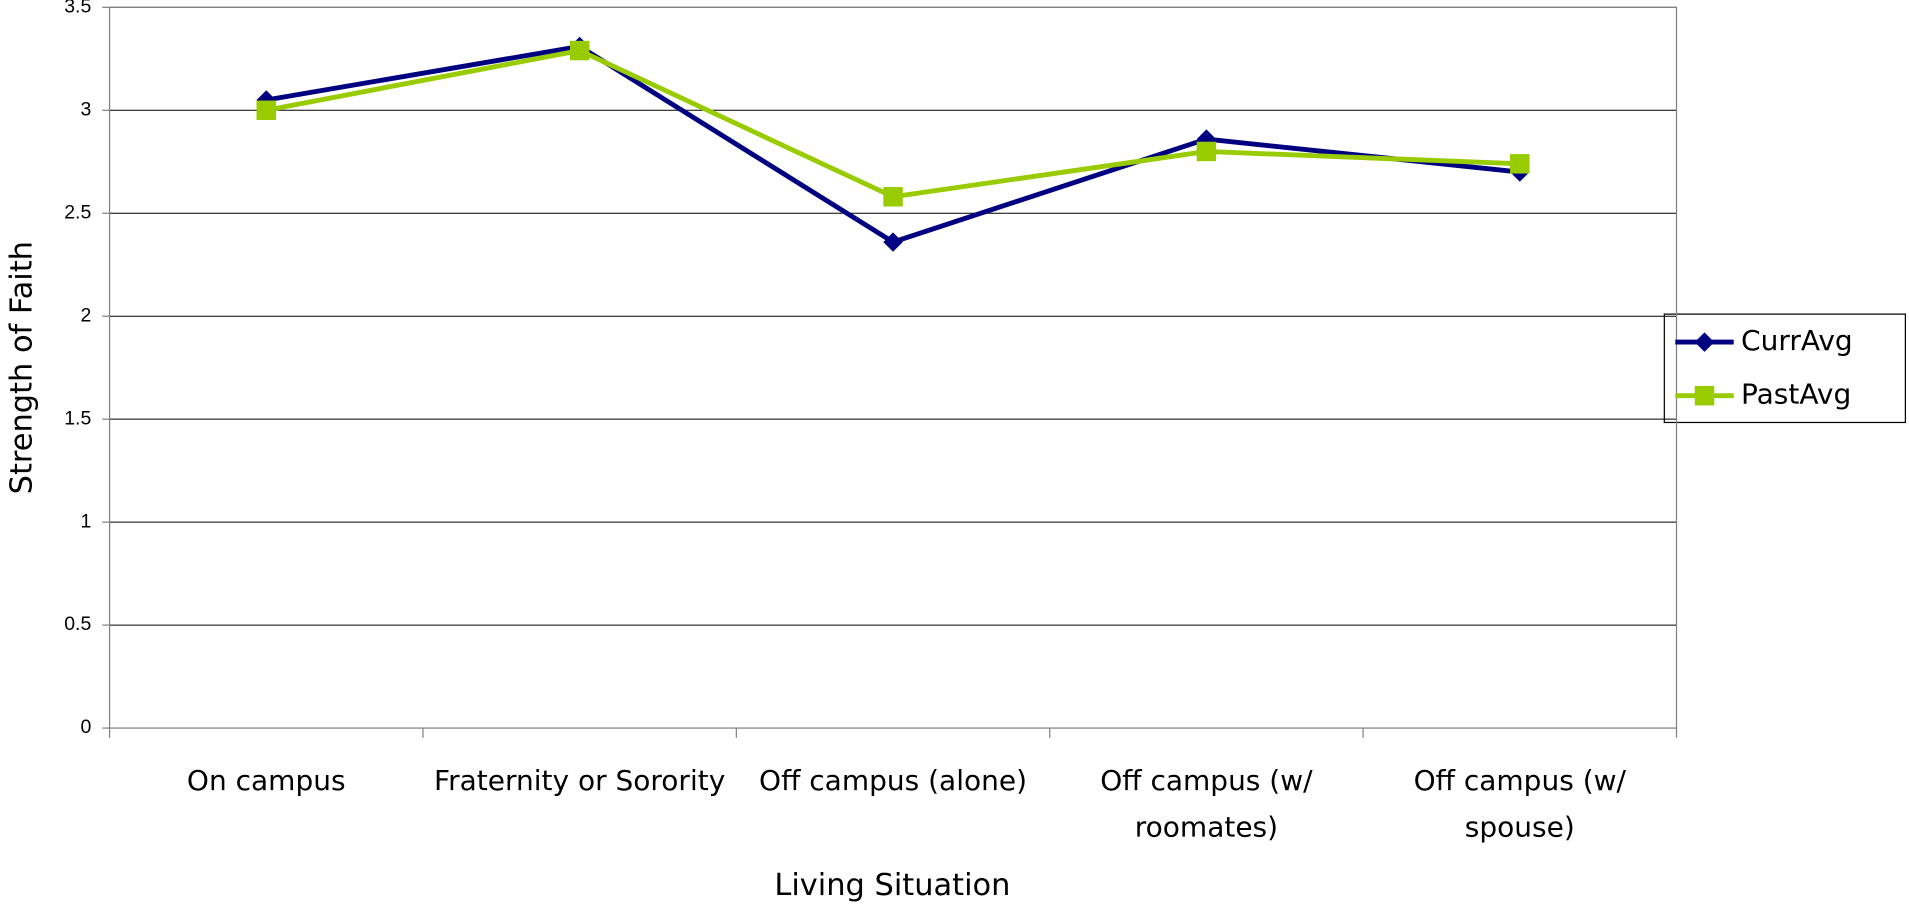 This screenshot has height=917, width=1909. What do you see at coordinates (1796, 394) in the screenshot?
I see `legend-label: PastAvg` at bounding box center [1796, 394].